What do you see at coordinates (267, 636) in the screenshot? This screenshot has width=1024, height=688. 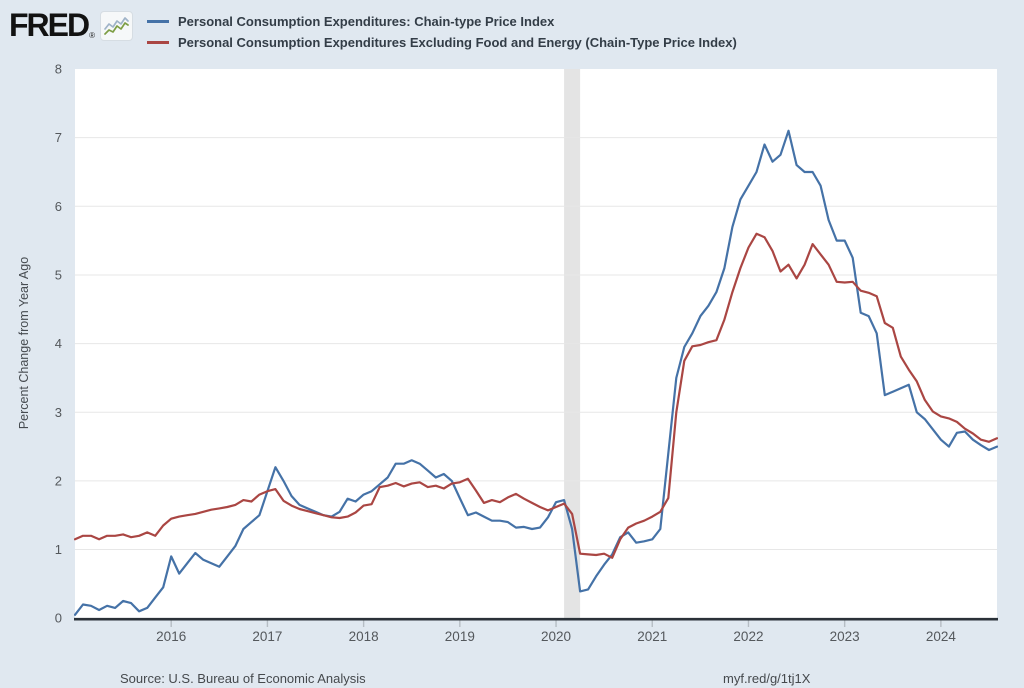 I see `x-tick-label: 2017` at bounding box center [267, 636].